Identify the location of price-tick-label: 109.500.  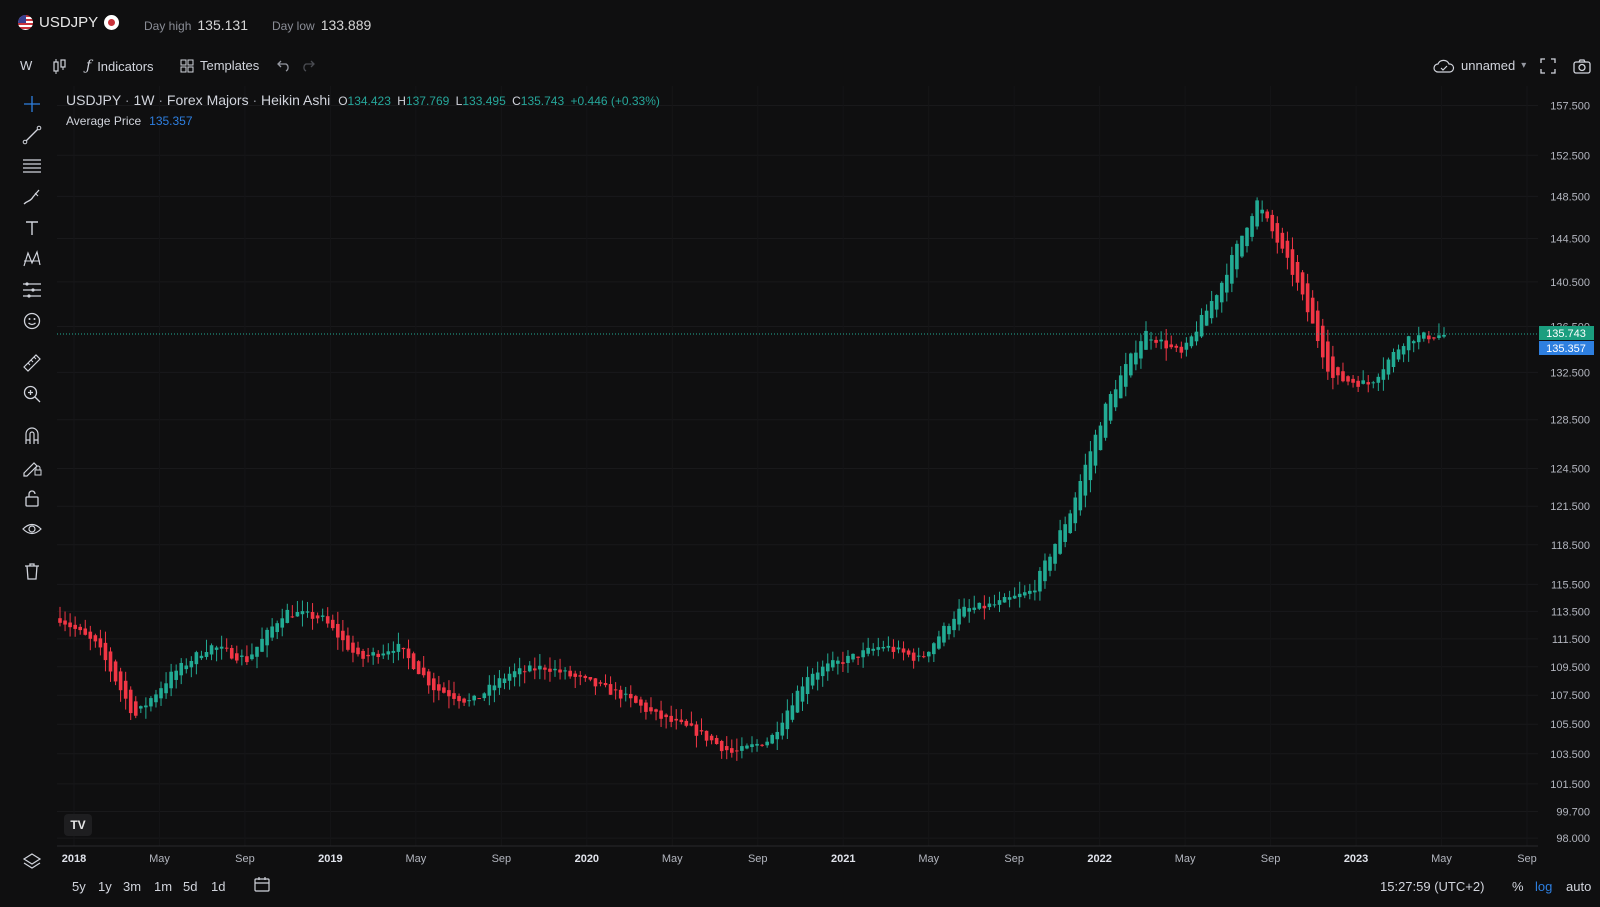
(1570, 668).